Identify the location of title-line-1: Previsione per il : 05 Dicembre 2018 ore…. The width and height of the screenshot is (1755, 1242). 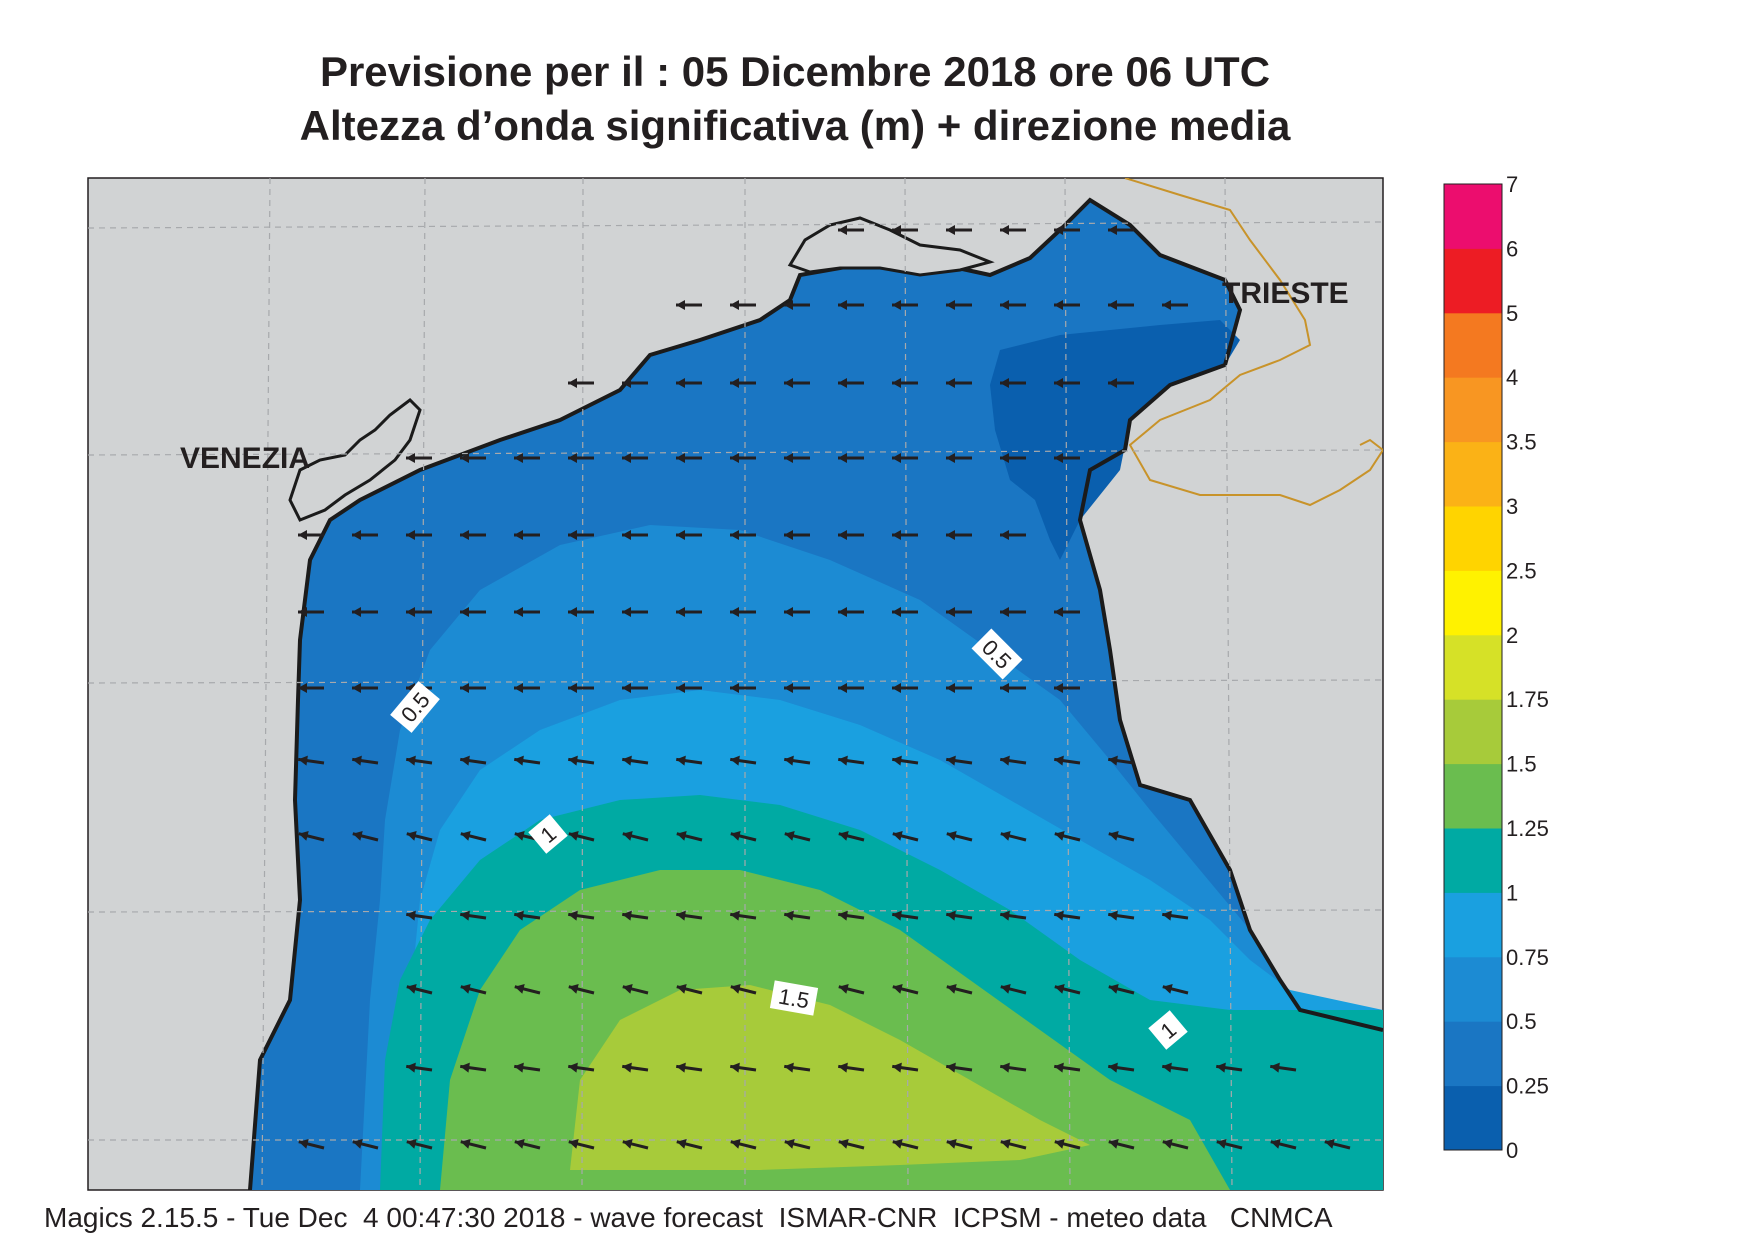
(795, 71).